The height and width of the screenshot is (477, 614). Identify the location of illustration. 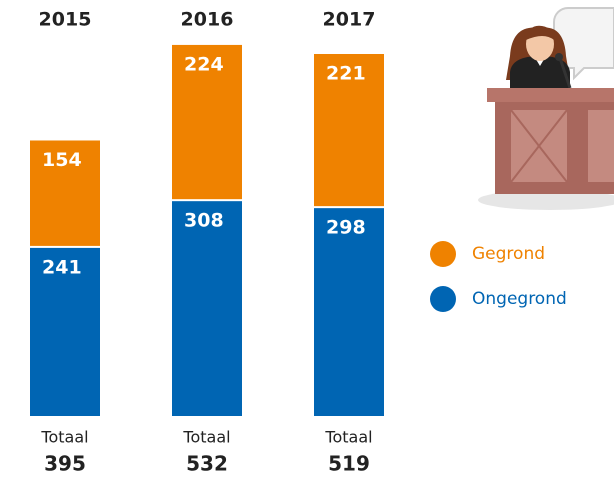
(546, 108).